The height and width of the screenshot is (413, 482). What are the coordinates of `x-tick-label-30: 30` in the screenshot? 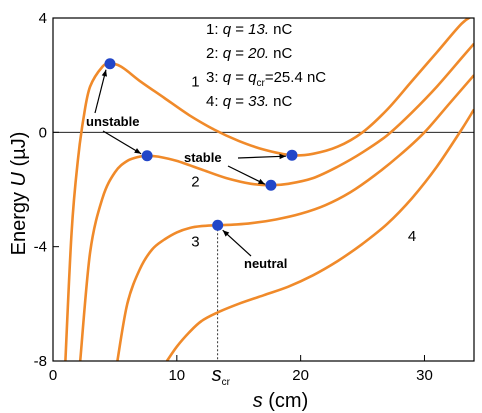 It's located at (424, 375).